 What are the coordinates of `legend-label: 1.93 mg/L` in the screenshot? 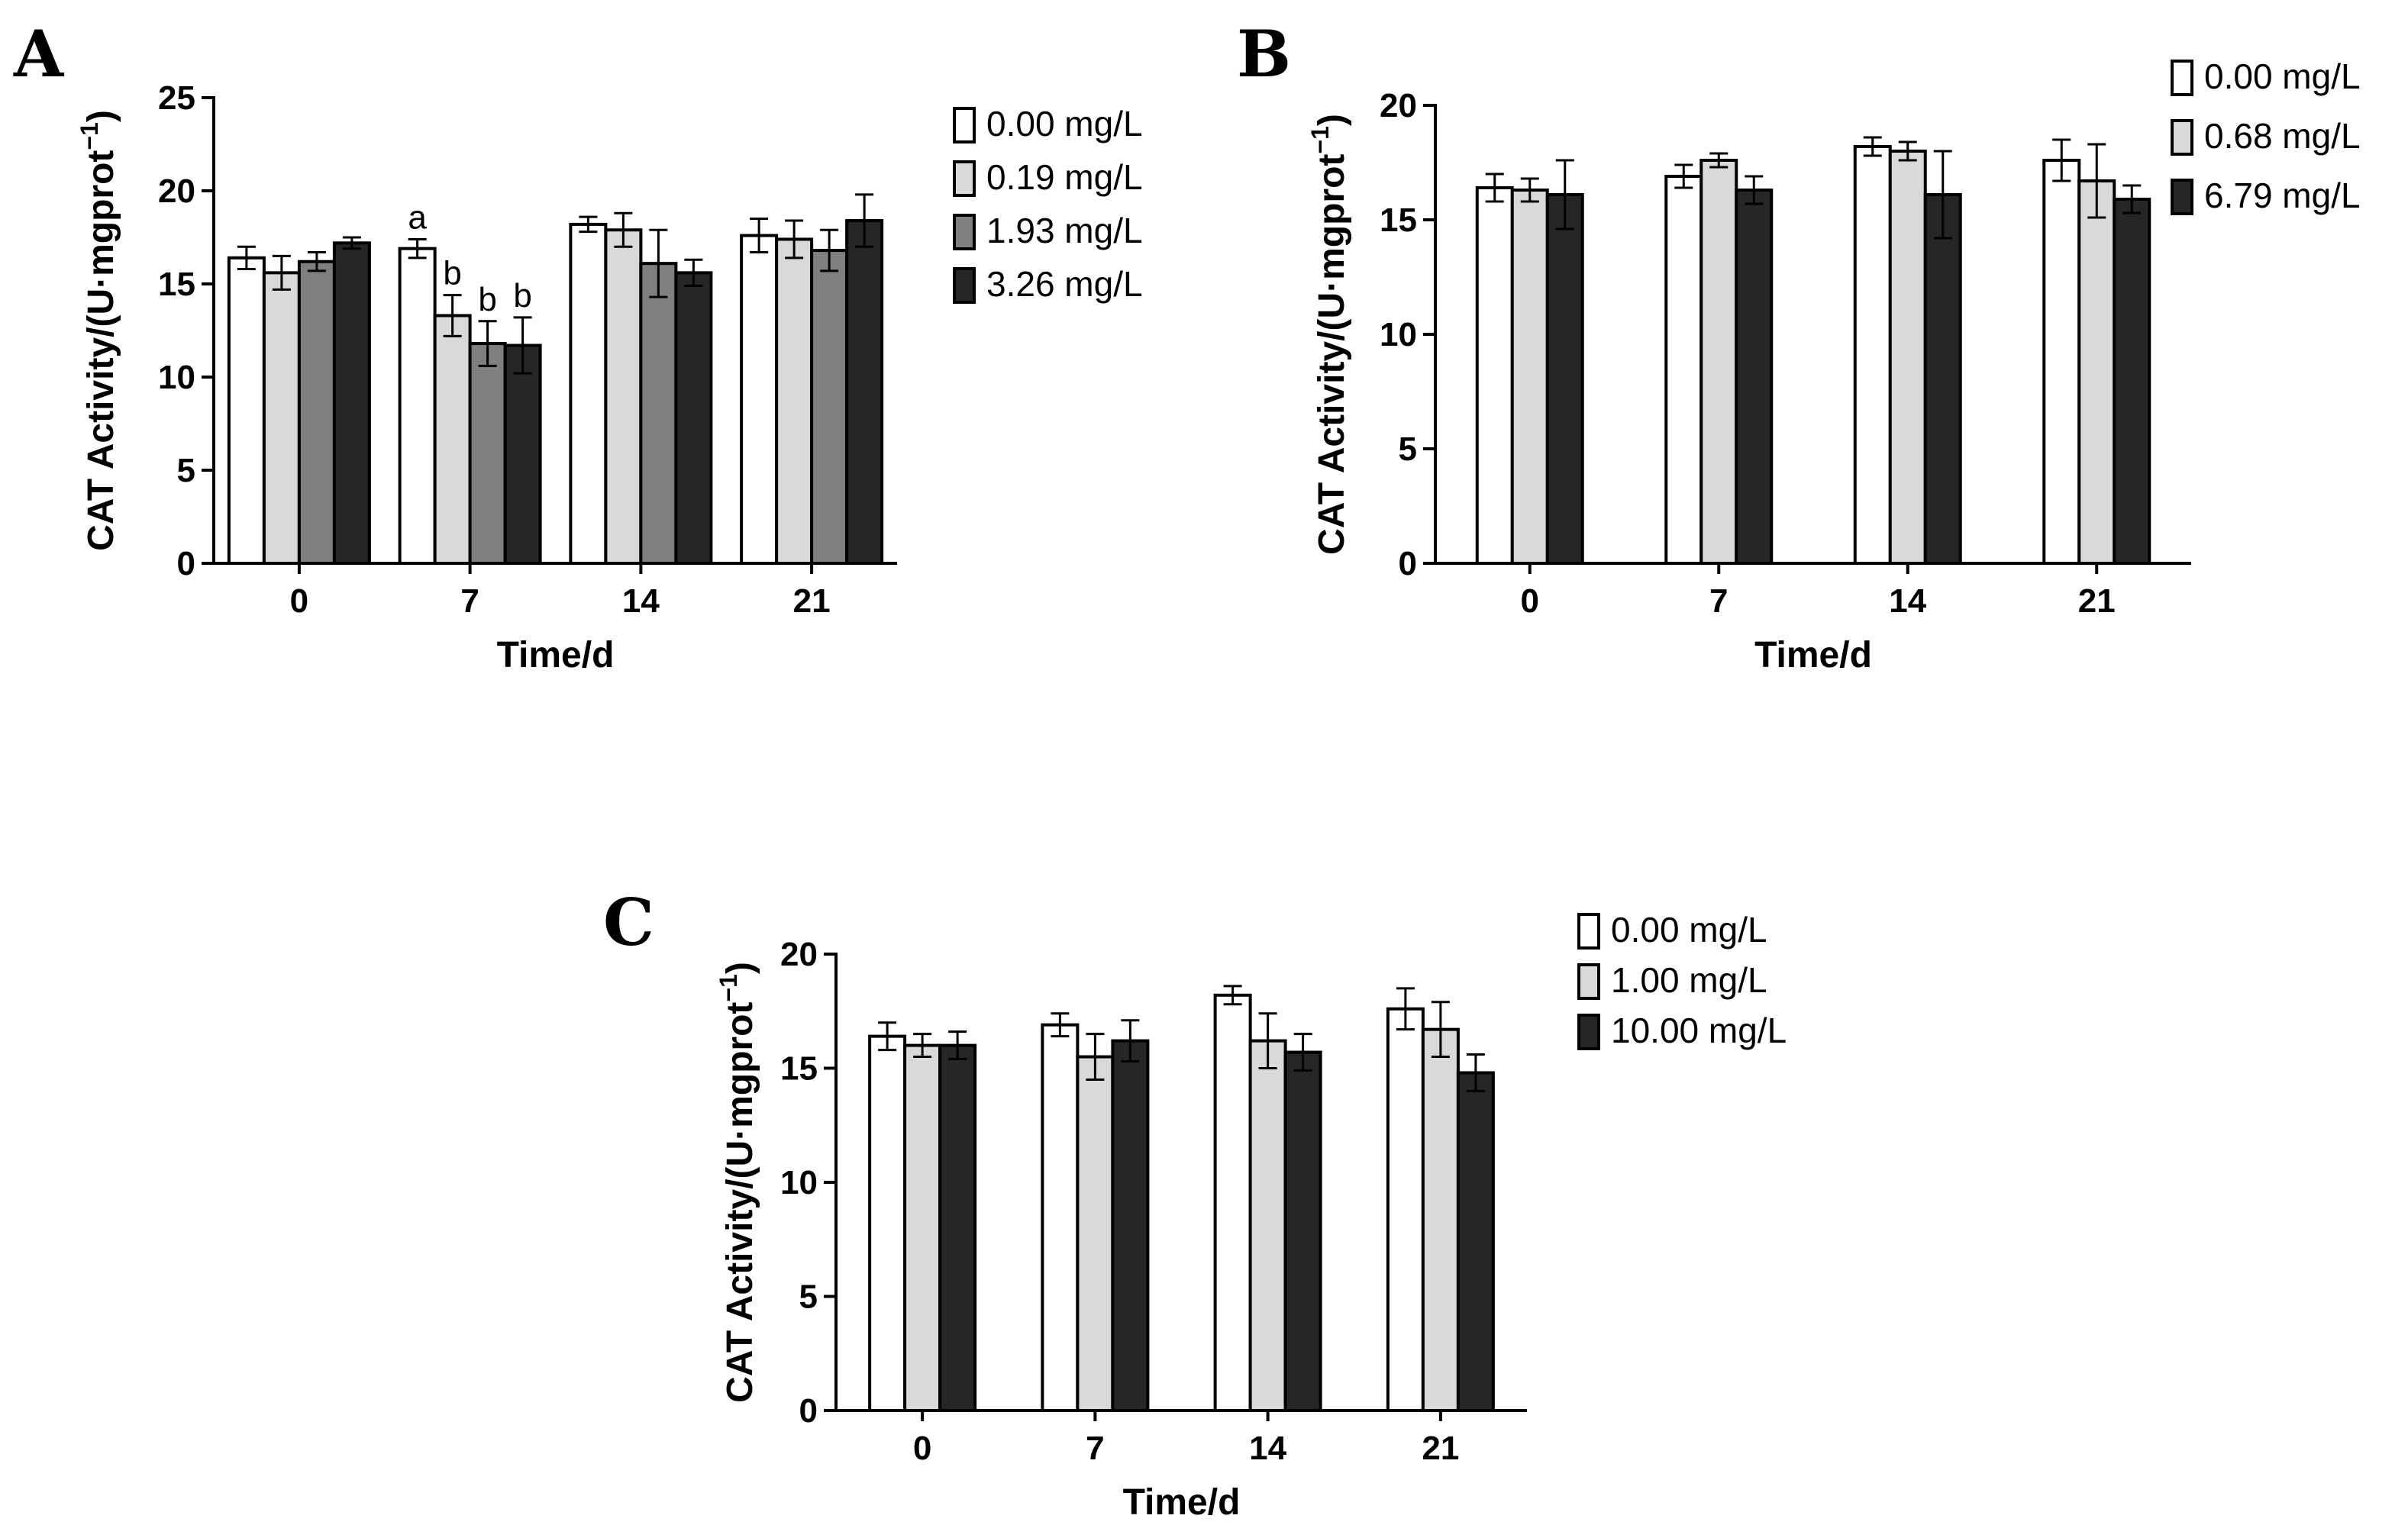 It's located at (1064, 230).